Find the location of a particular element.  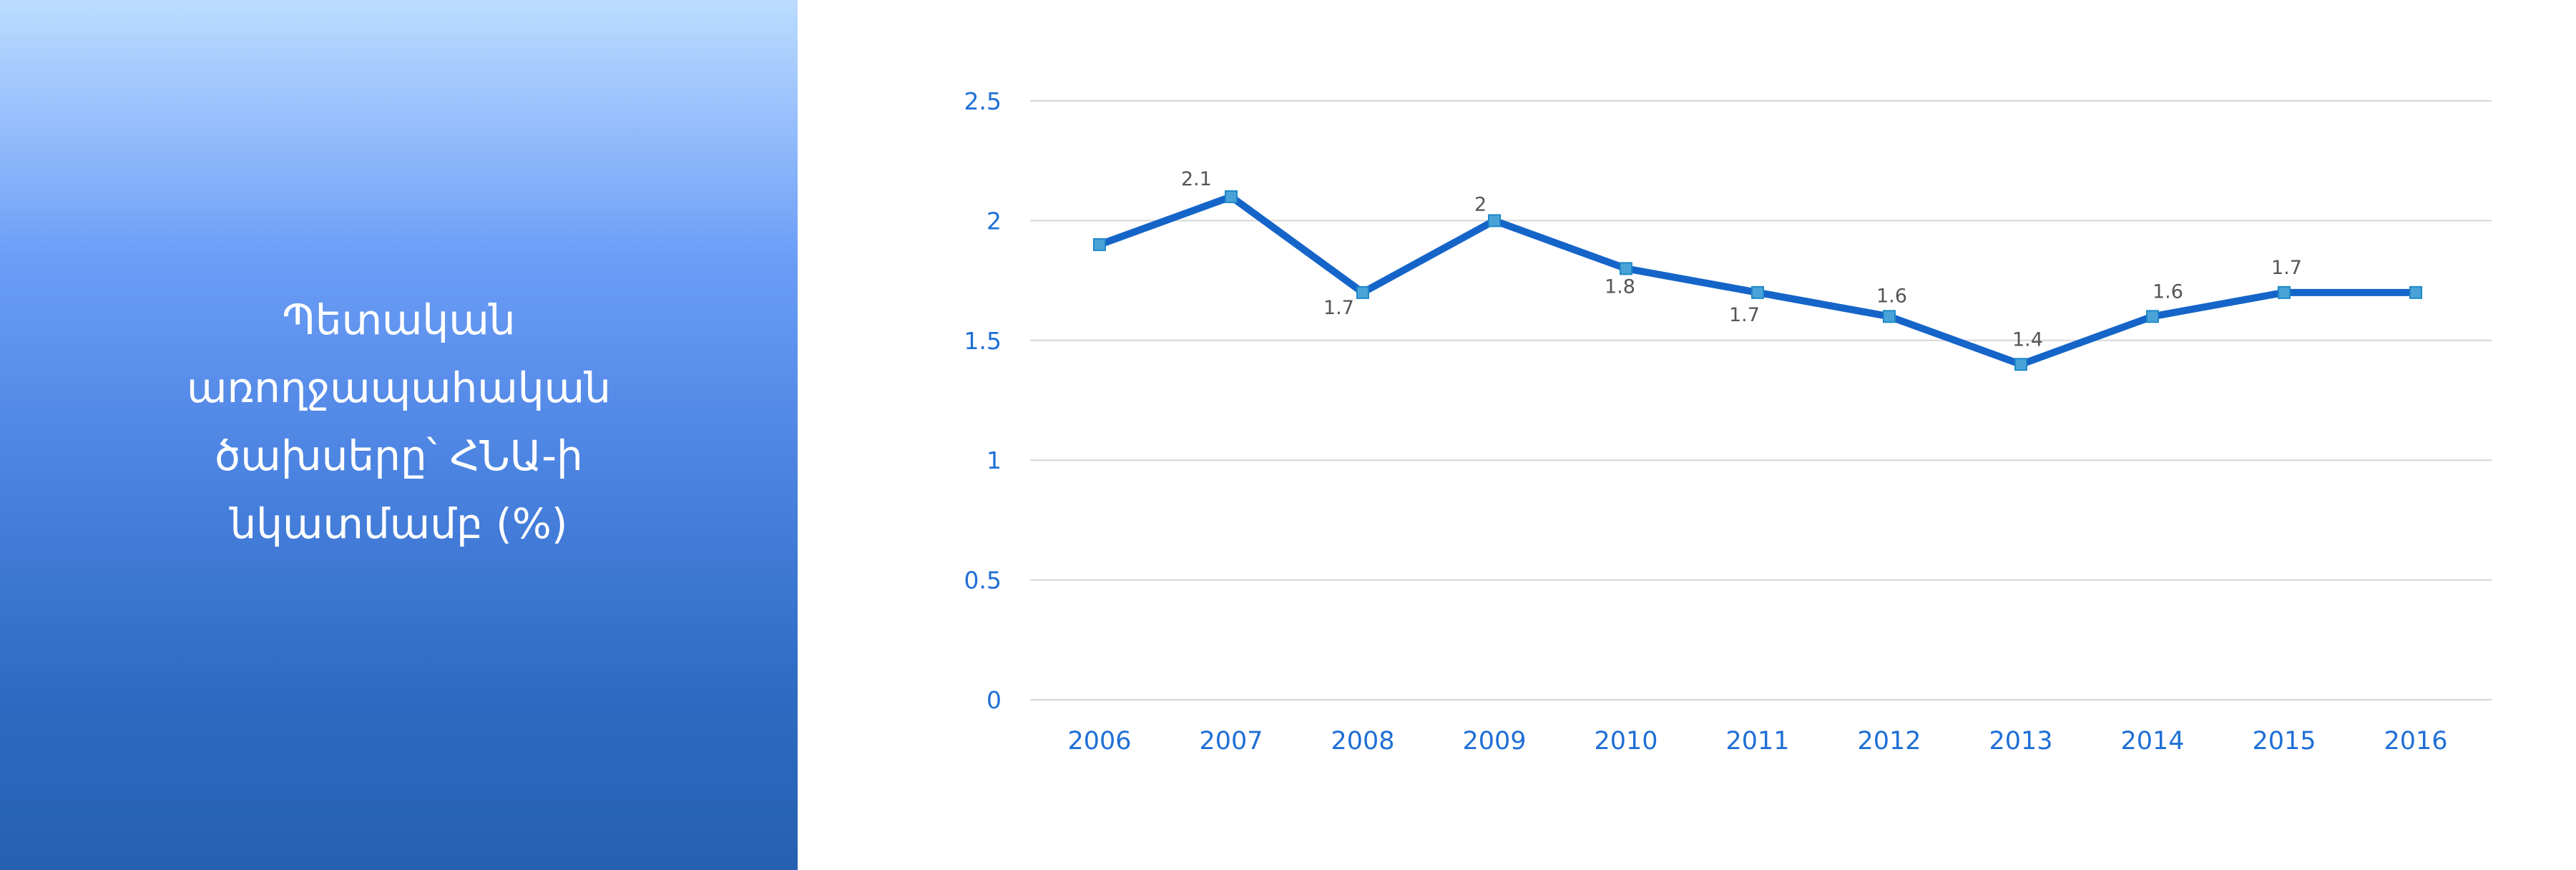

data-label: 1.4 is located at coordinates (2028, 339).